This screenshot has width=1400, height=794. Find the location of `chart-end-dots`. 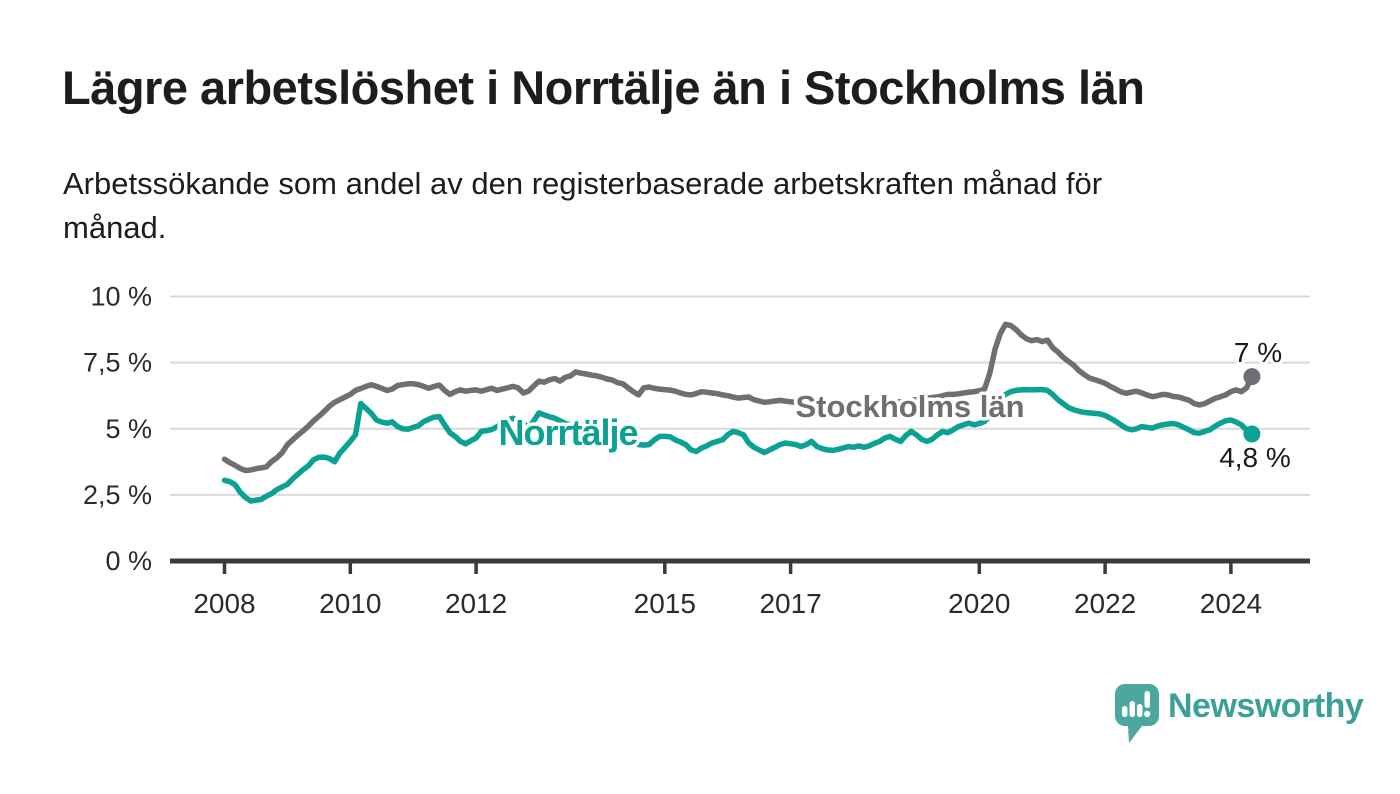

chart-end-dots is located at coordinates (1252, 405).